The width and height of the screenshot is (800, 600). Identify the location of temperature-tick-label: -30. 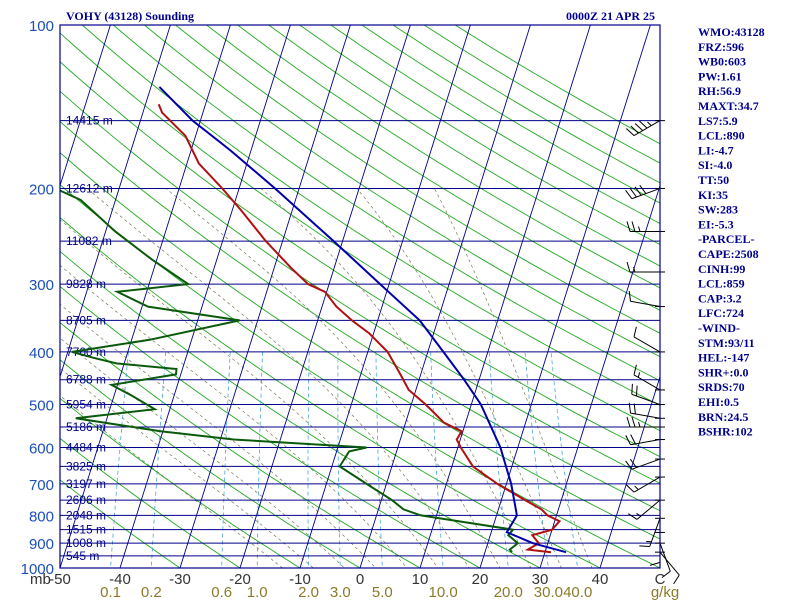
(180, 579).